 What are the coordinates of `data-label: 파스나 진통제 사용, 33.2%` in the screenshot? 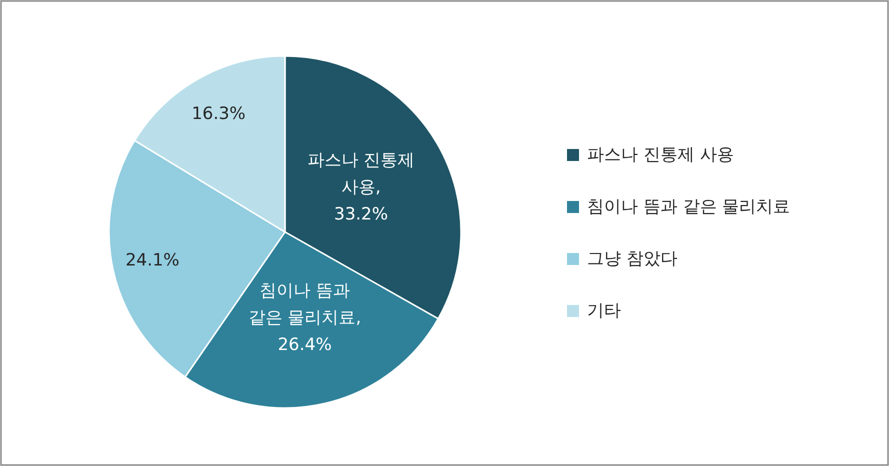 It's located at (361, 187).